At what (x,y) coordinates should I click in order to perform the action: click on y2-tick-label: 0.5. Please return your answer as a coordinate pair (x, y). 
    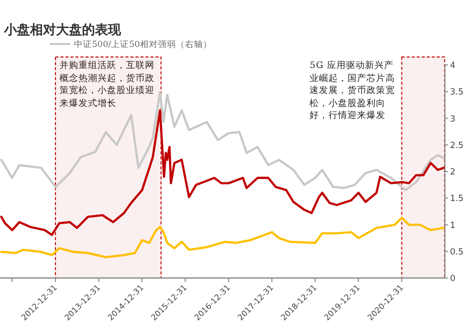
    Looking at the image, I should click on (457, 252).